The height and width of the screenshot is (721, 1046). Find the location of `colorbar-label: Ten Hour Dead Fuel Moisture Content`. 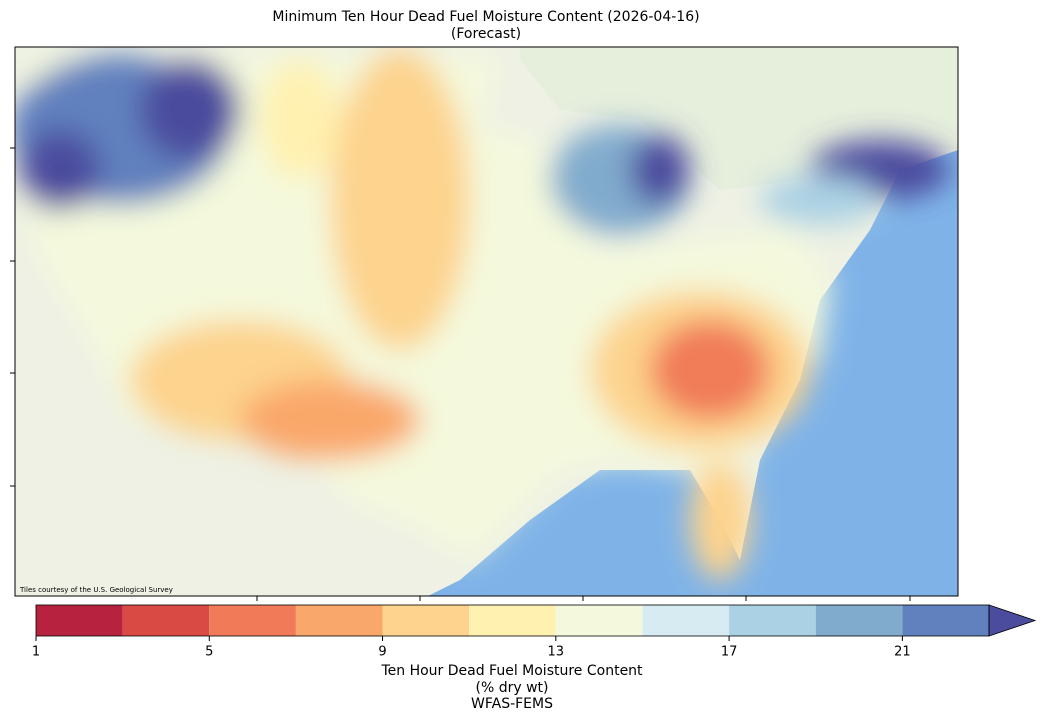

colorbar-label: Ten Hour Dead Fuel Moisture Content is located at coordinates (511, 671).